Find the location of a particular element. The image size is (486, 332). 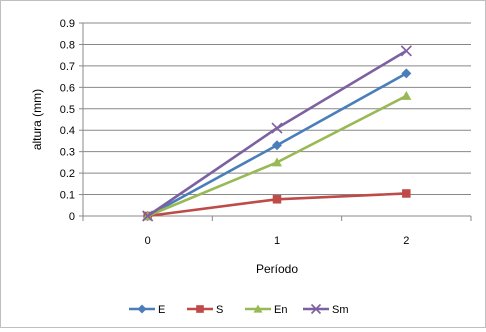

y-axis-title: altura (mm) is located at coordinates (37, 119).